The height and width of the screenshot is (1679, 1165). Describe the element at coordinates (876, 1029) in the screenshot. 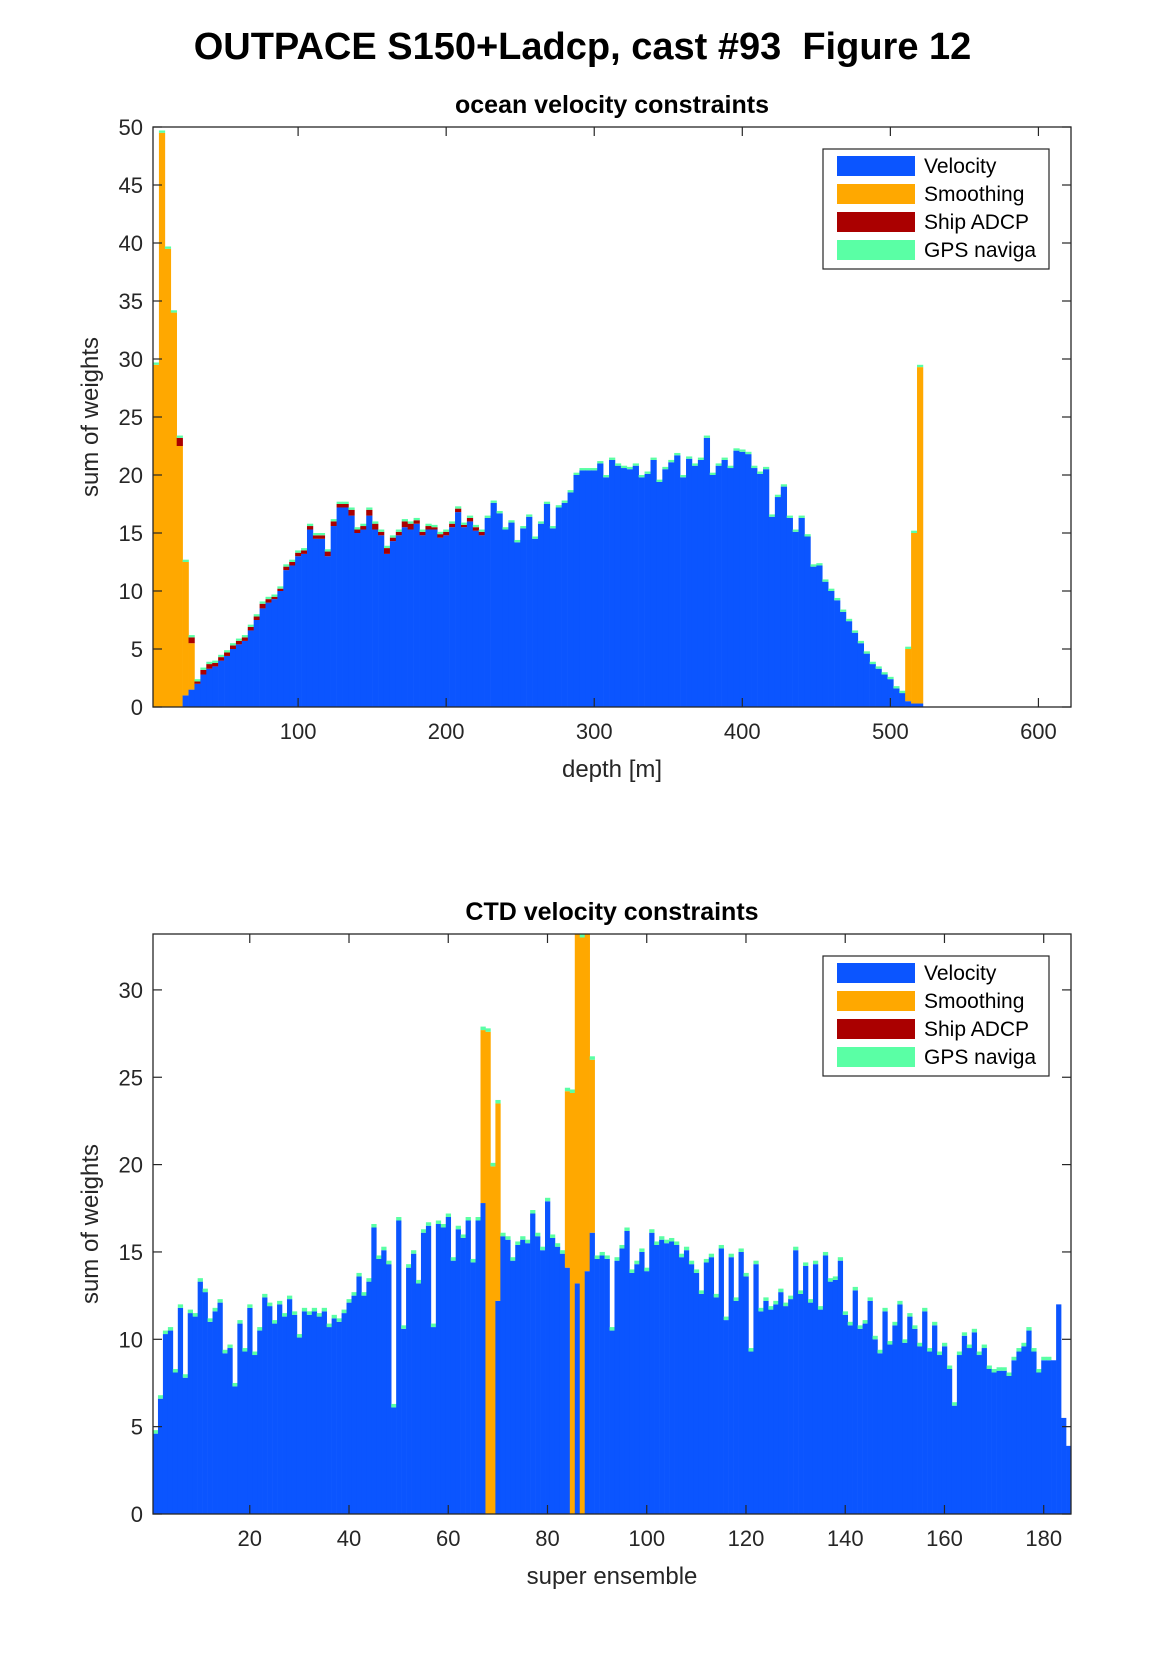

I see `legend-swatch-ship_adcp` at that location.